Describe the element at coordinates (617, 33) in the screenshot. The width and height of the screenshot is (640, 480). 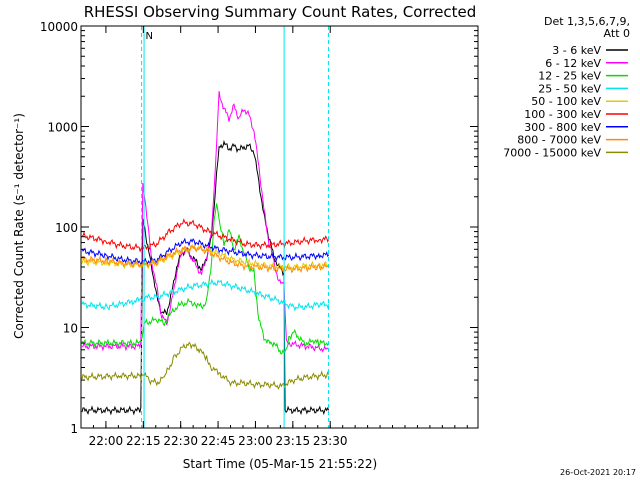
I see `legend-header-line-1: Att 0` at that location.